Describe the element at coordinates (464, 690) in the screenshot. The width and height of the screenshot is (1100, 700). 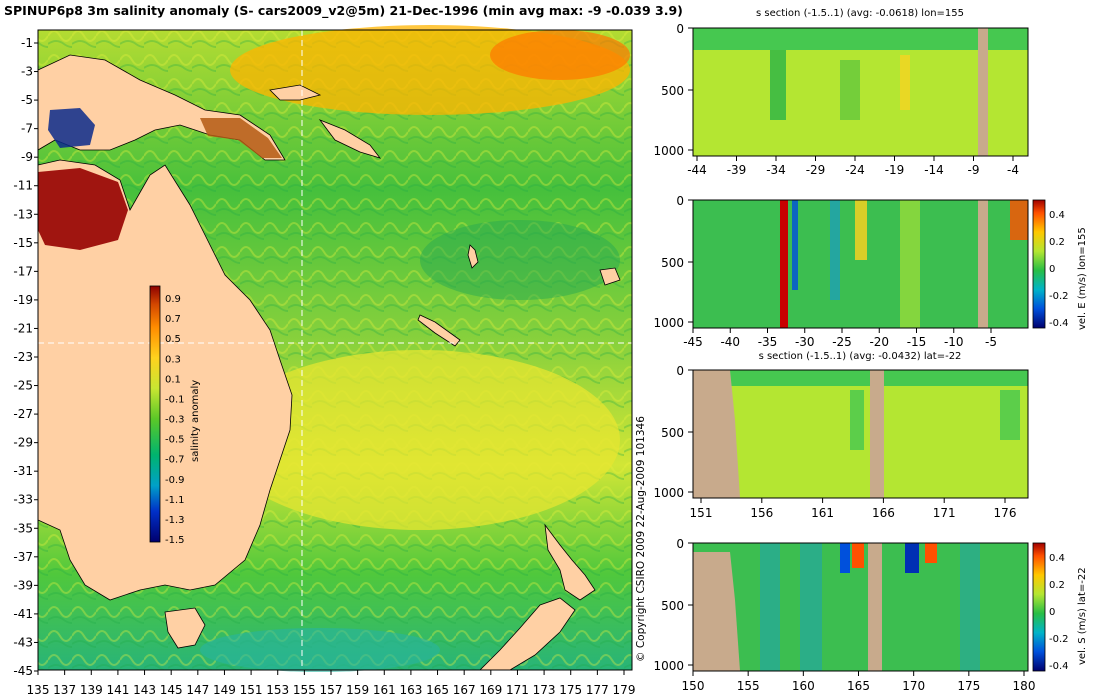
I see `lon-tick-label: 167` at that location.